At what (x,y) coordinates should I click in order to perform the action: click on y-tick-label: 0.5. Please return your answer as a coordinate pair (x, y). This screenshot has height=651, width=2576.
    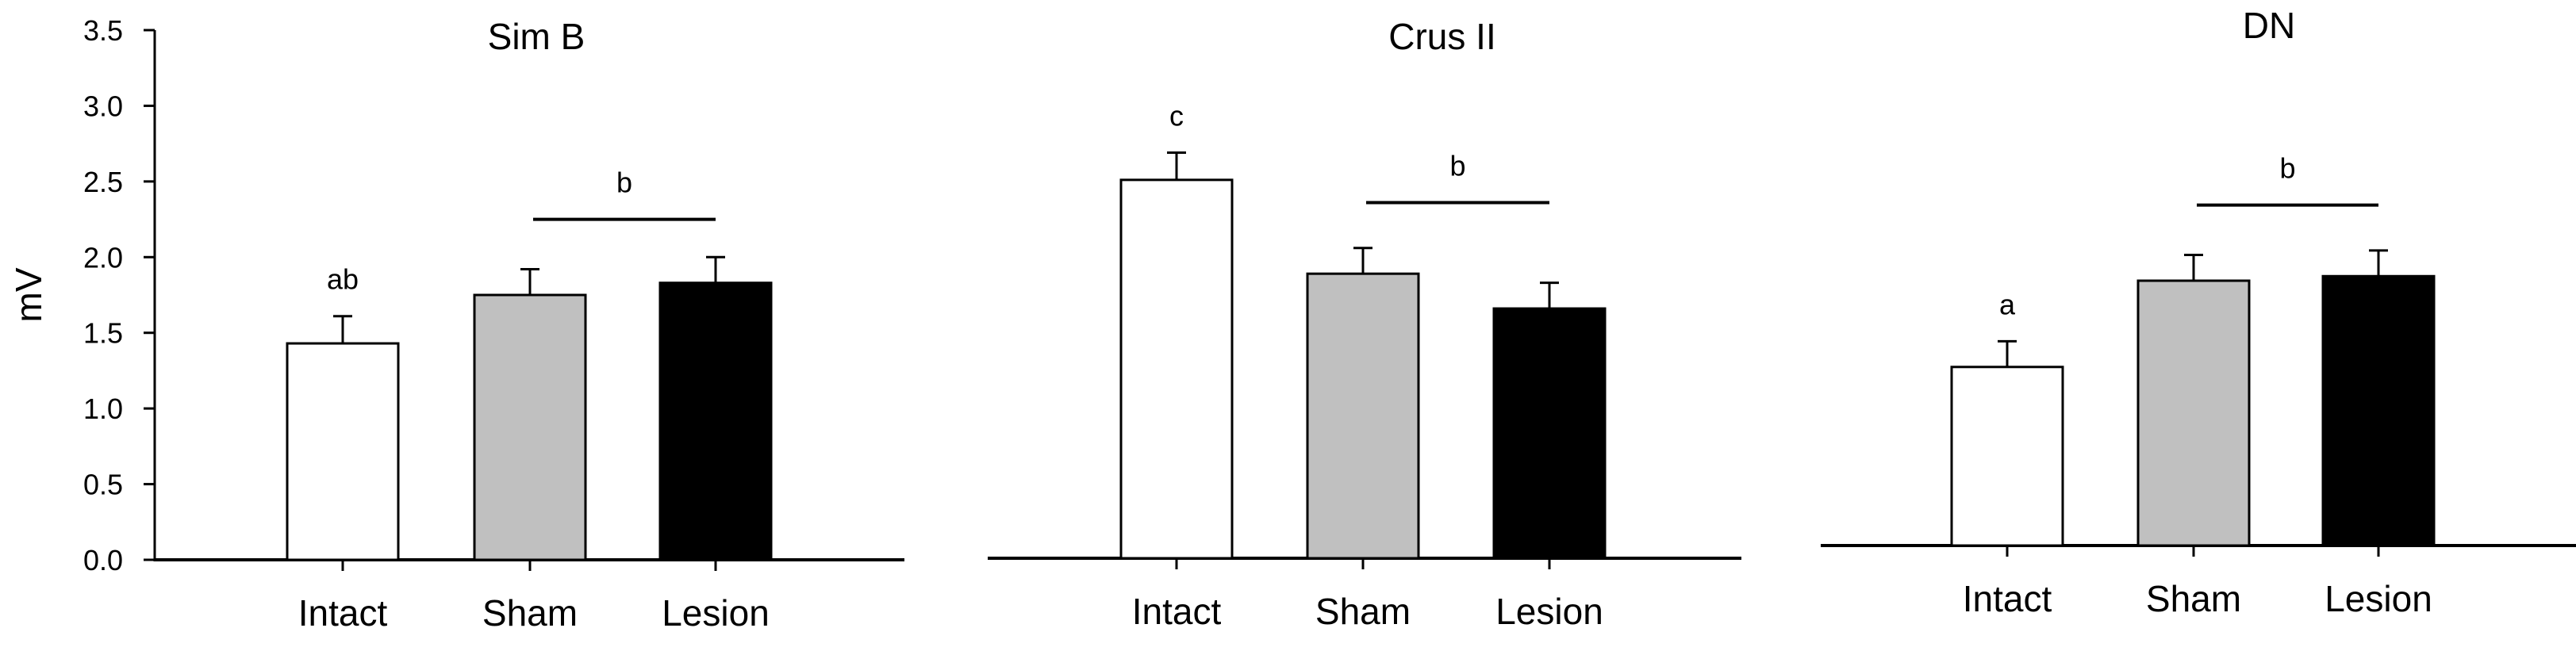
    Looking at the image, I should click on (103, 485).